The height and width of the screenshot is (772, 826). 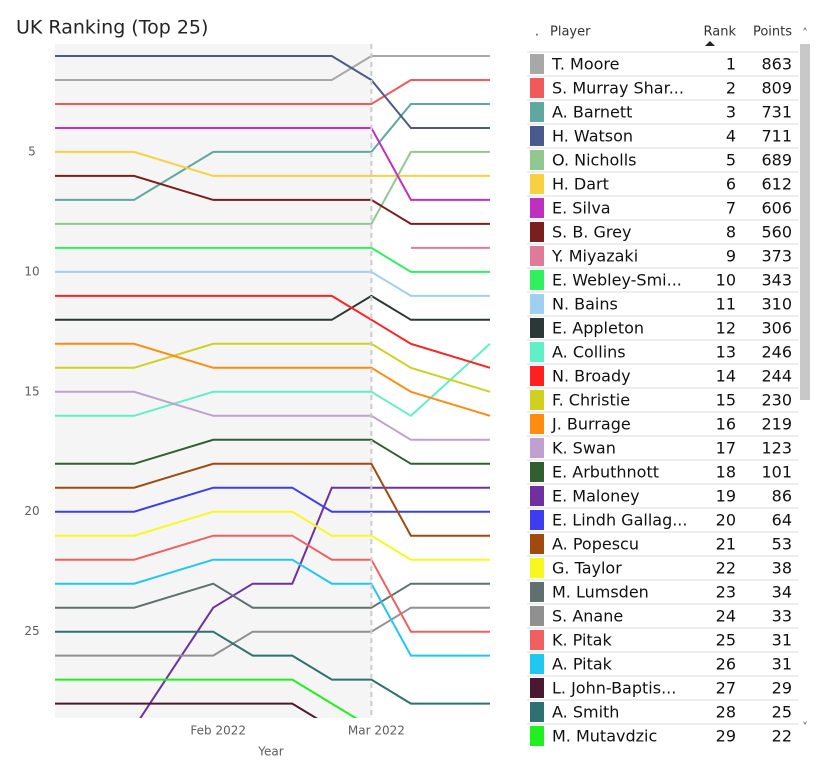 I want to click on rank: 8, so click(x=731, y=232).